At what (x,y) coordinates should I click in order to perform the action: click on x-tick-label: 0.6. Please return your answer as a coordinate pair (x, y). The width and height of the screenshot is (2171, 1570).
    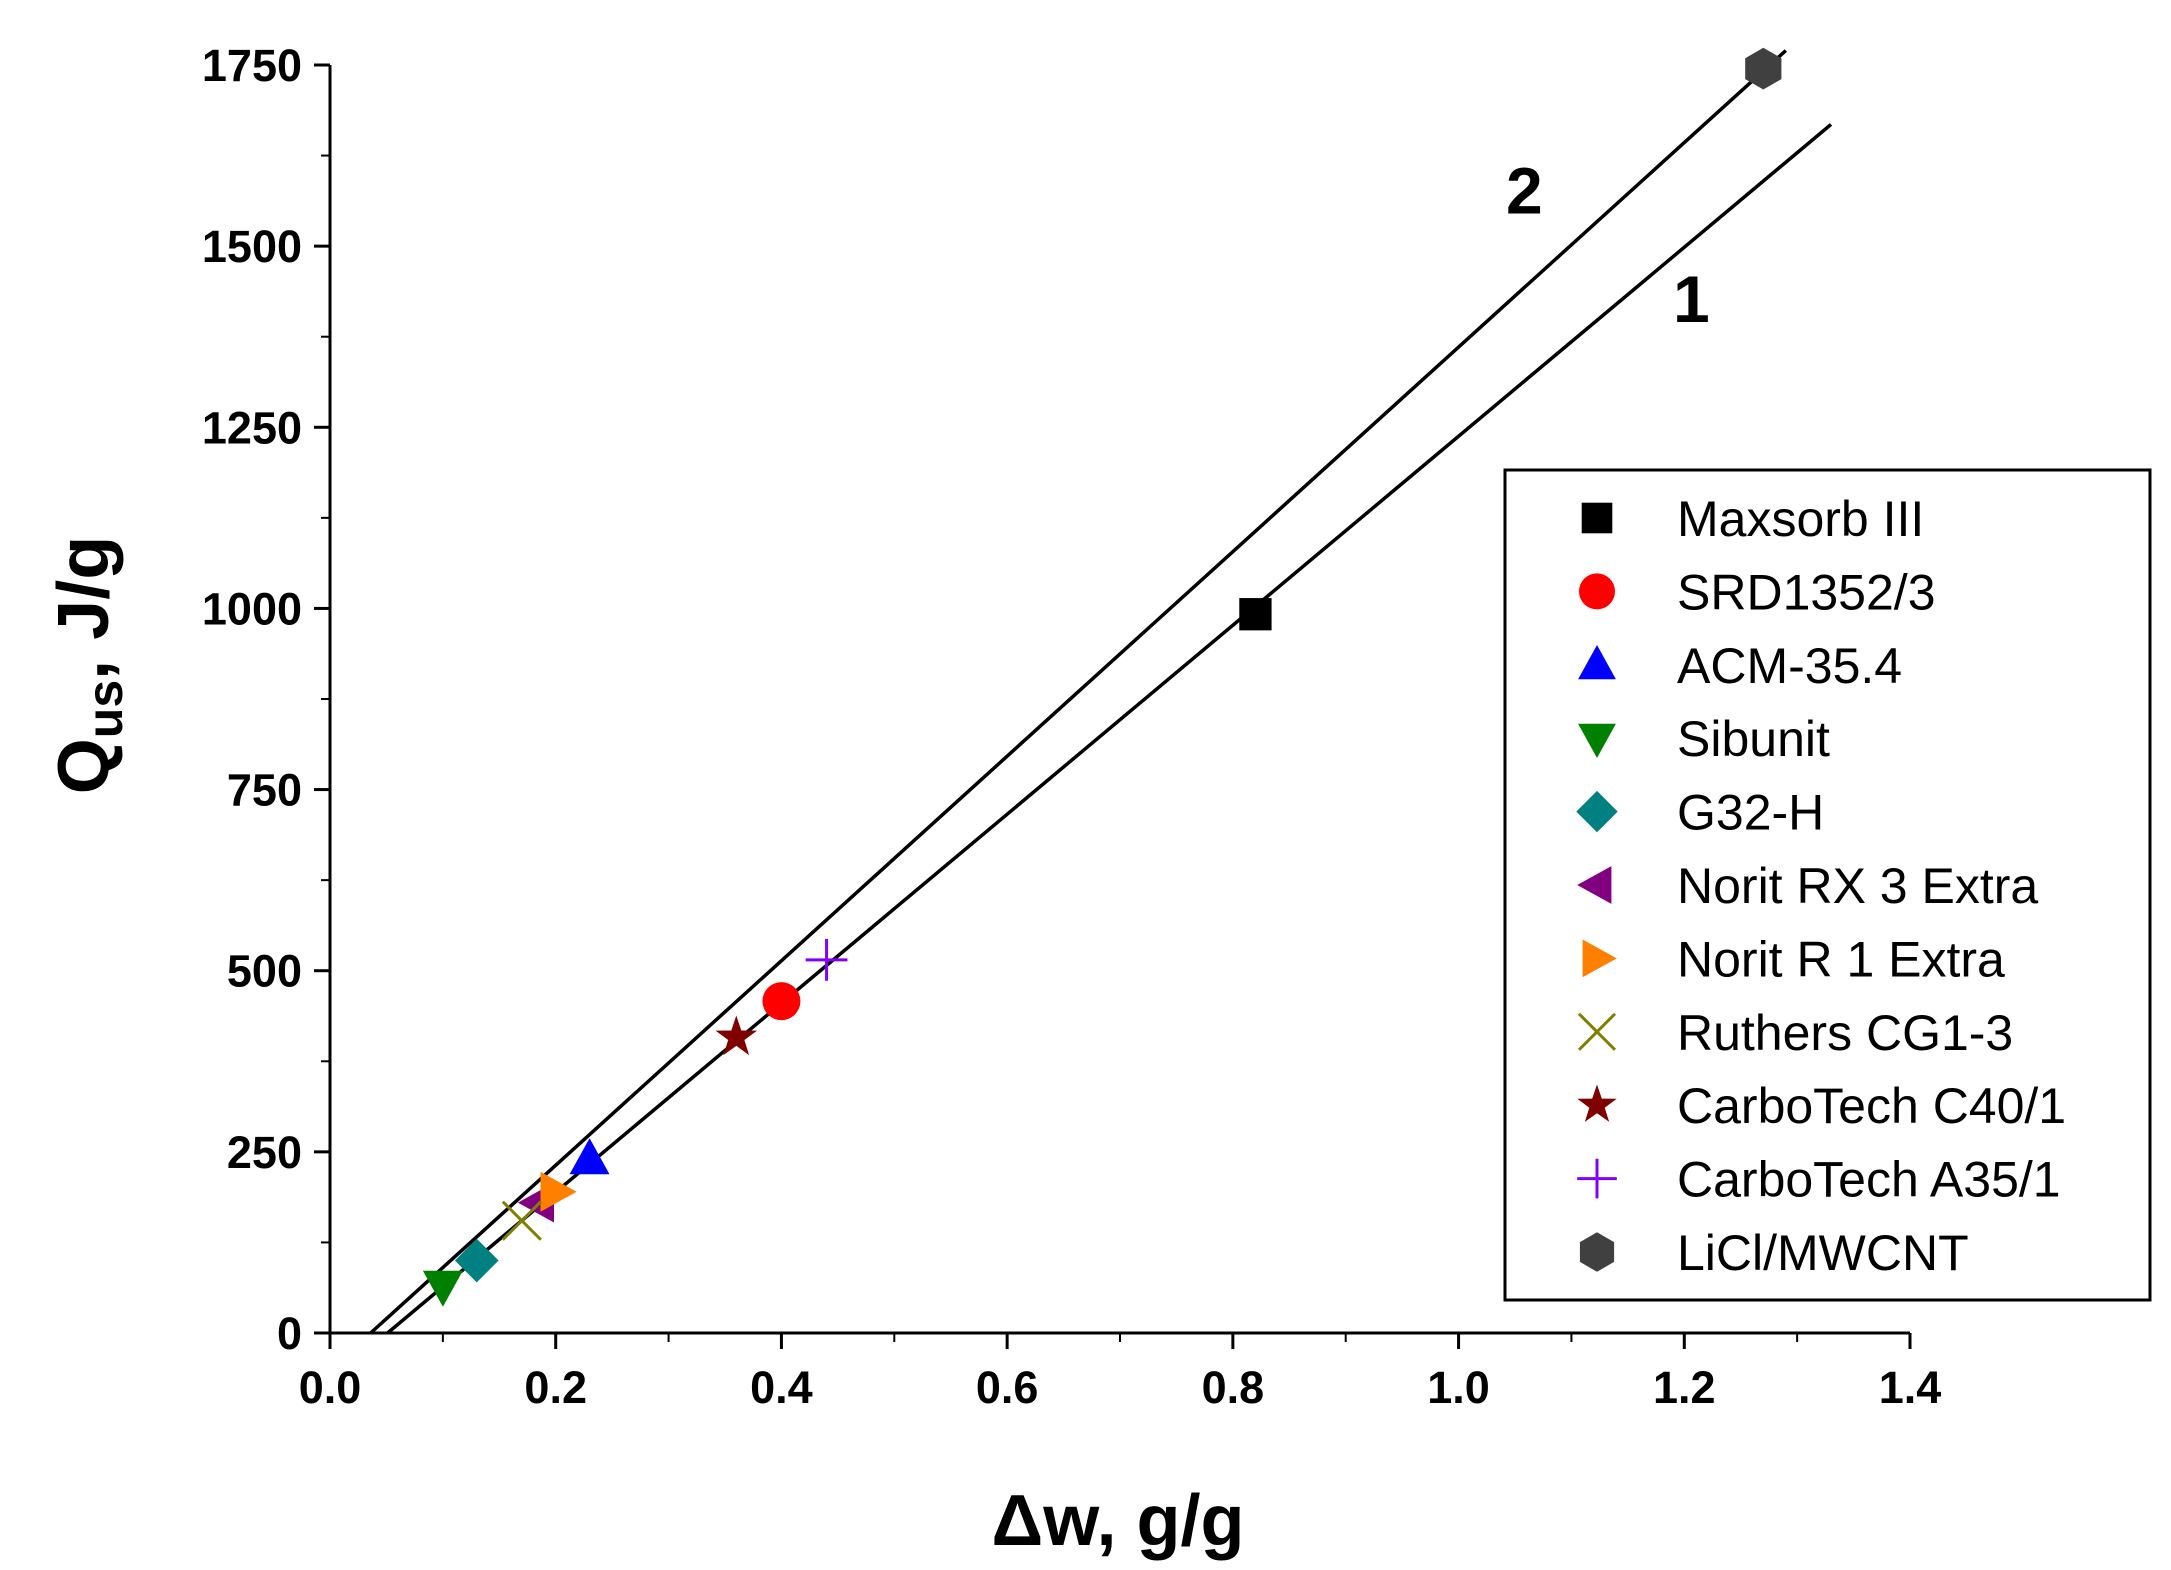
    Looking at the image, I should click on (1007, 1387).